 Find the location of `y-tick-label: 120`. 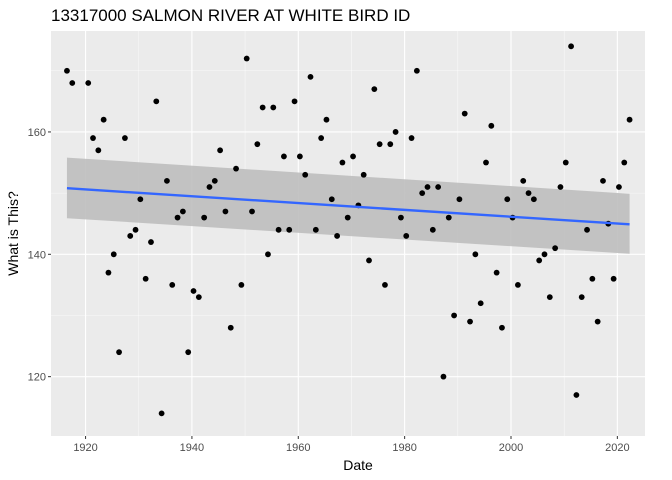

y-tick-label: 120 is located at coordinates (37, 378).